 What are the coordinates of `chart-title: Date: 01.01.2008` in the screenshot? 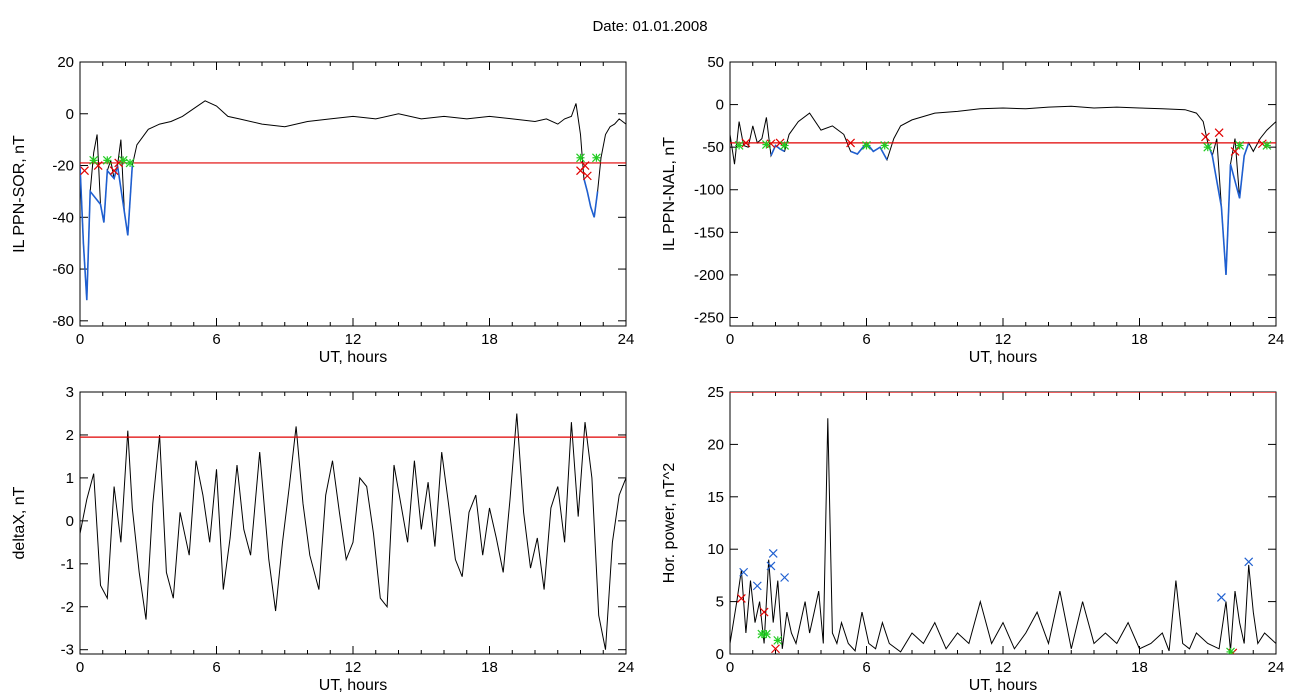 It's located at (650, 26).